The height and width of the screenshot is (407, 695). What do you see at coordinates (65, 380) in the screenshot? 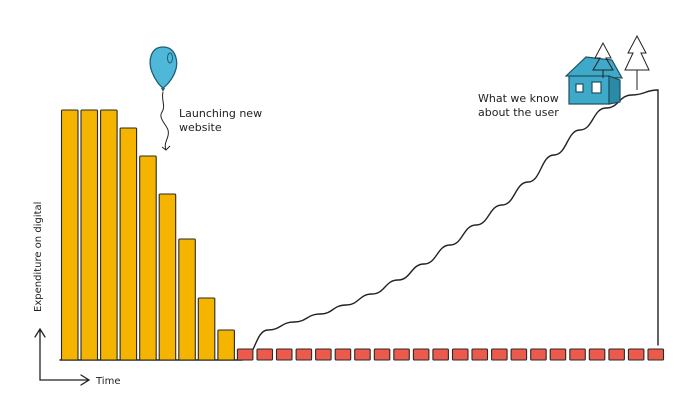
I see `x-axis-arrow` at bounding box center [65, 380].